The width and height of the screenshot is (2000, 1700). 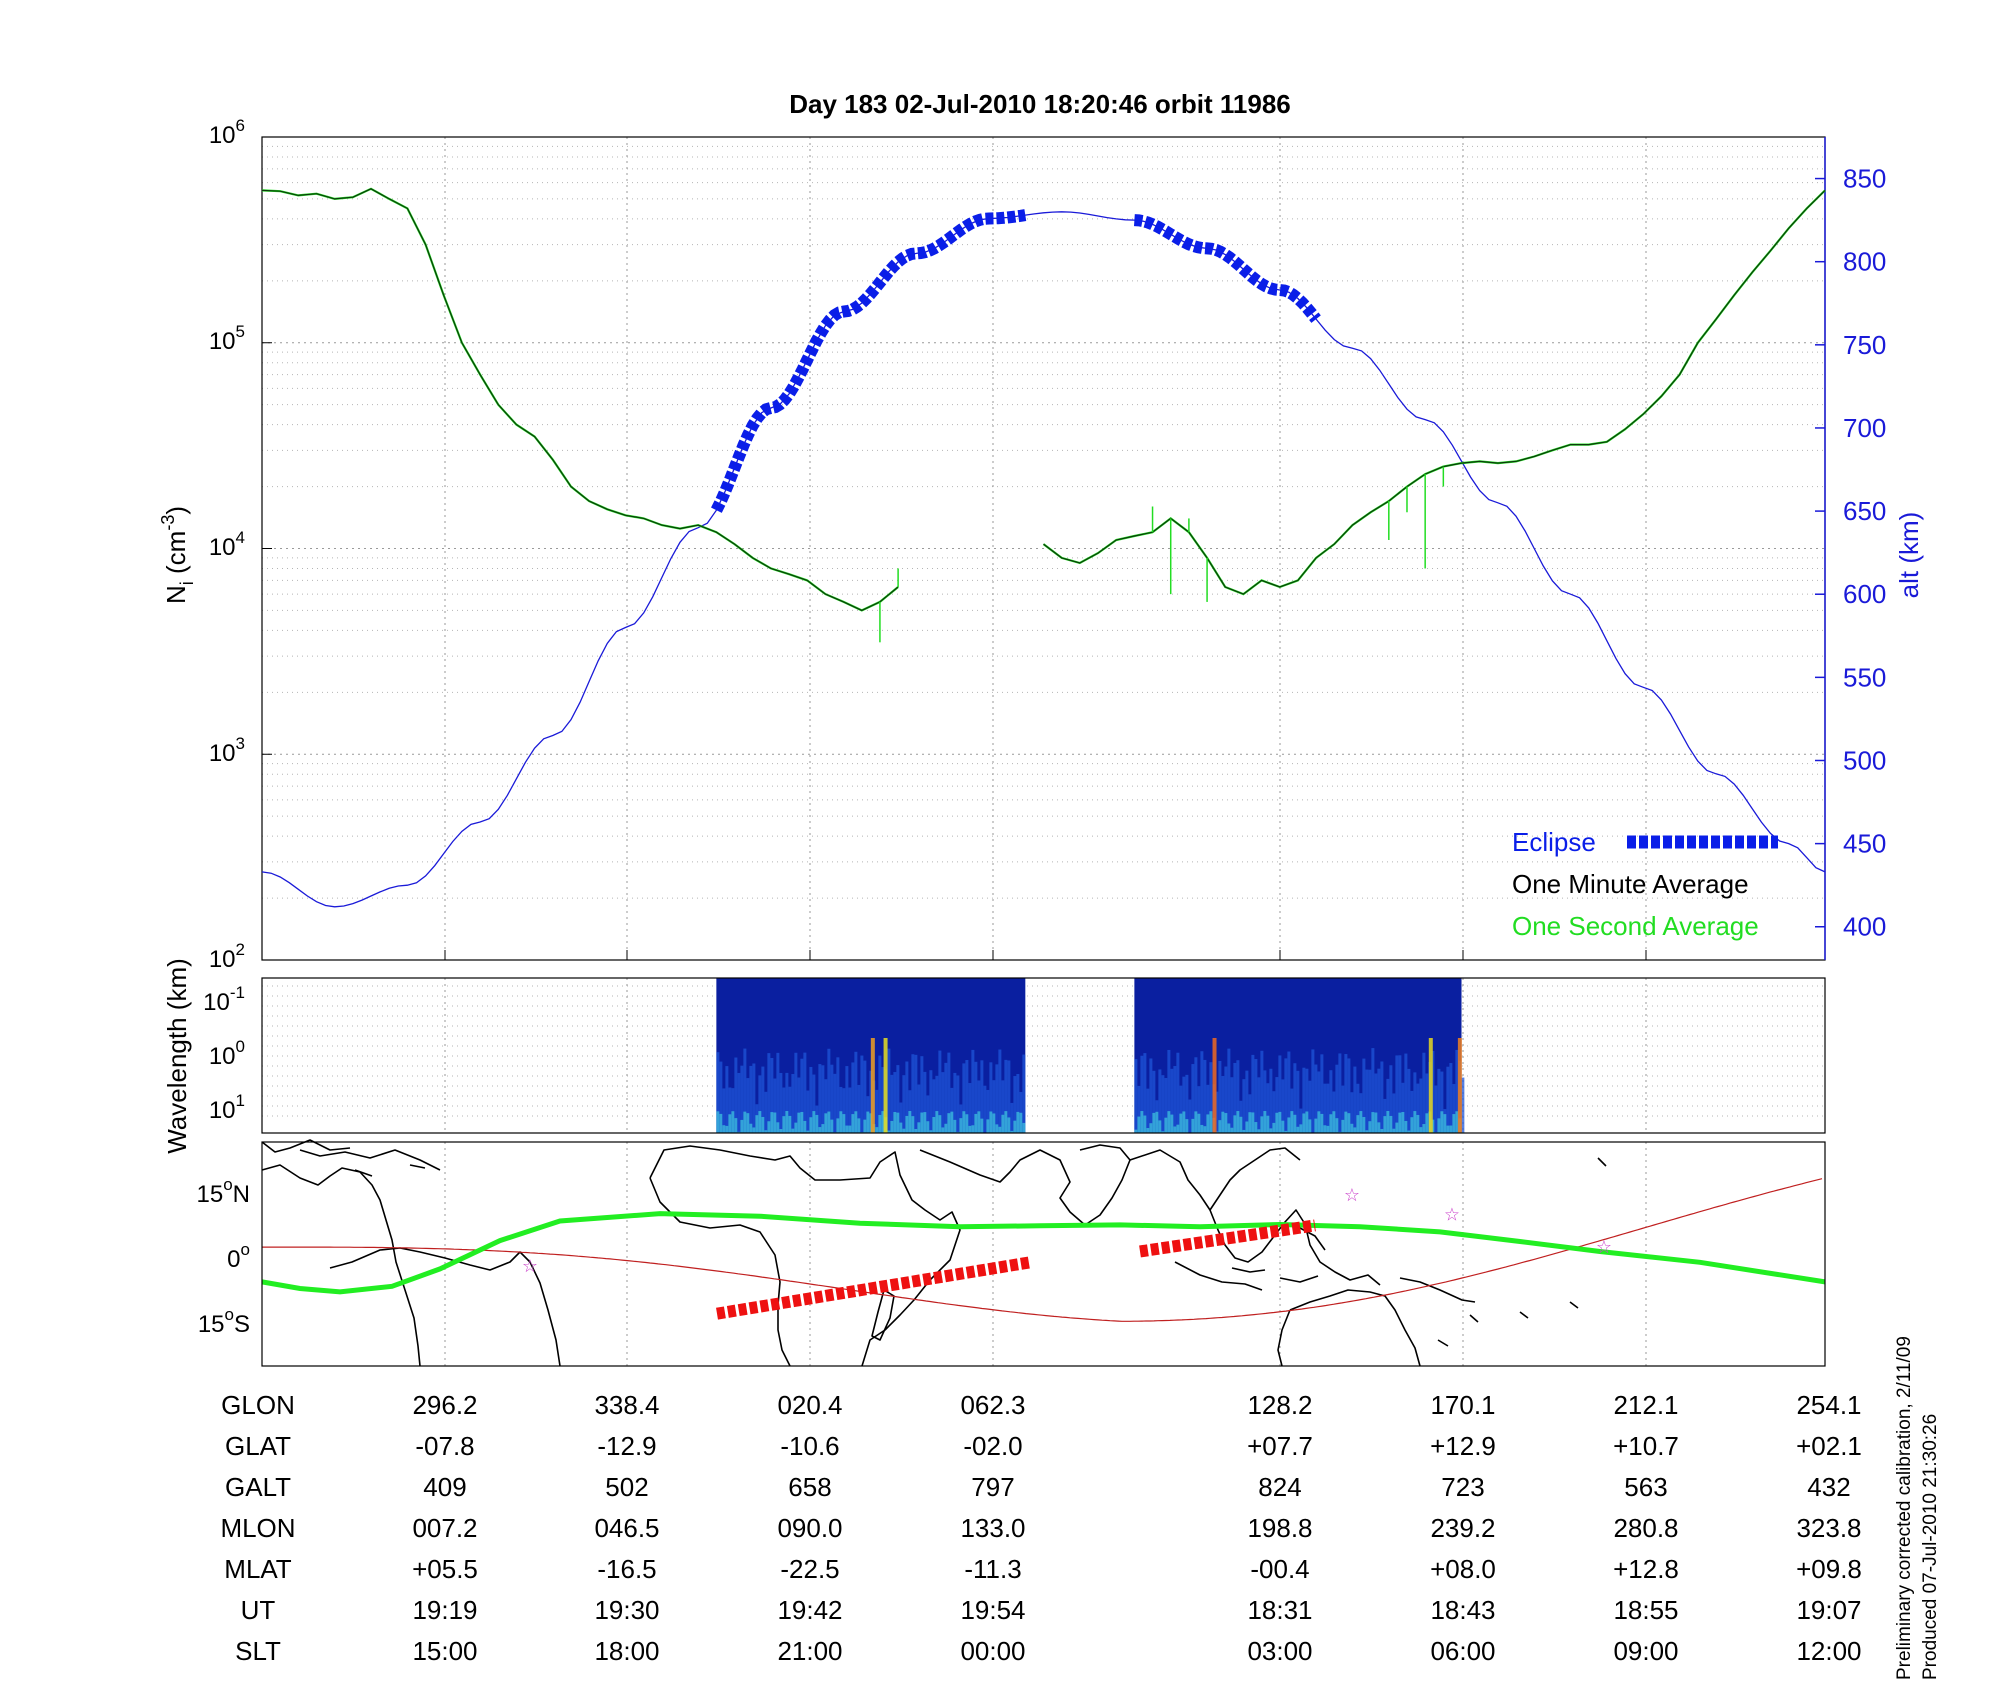 I want to click on table-cell: 128.2, so click(x=1279, y=1405).